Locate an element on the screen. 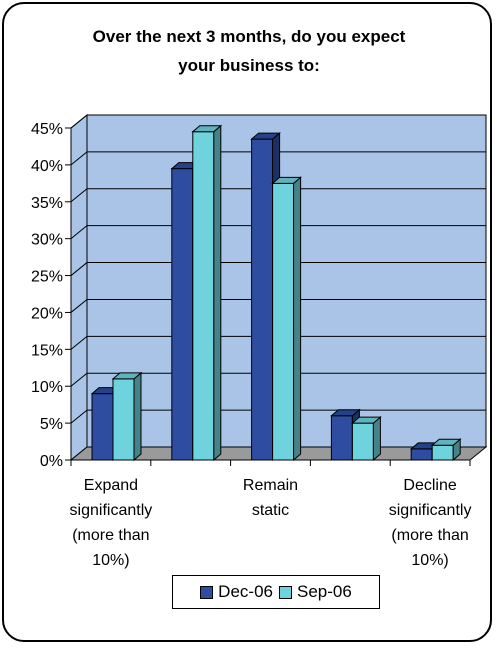 This screenshot has width=498, height=648. x-category-label-0-2: (more than is located at coordinates (110, 535).